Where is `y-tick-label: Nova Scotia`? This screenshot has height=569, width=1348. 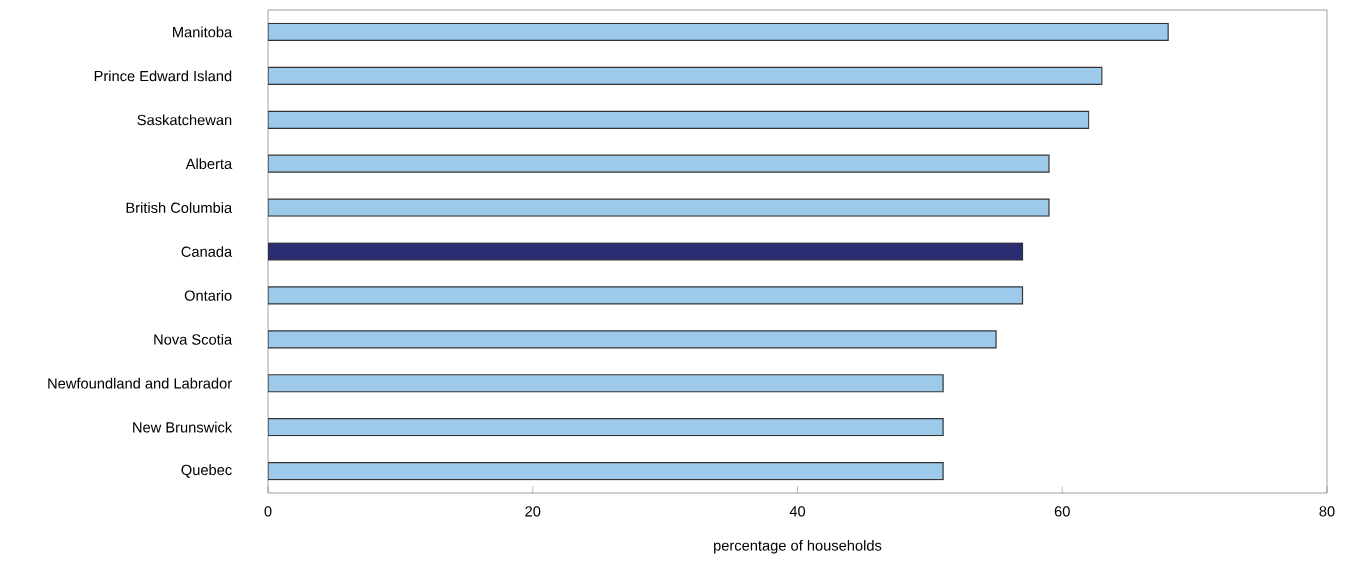
y-tick-label: Nova Scotia is located at coordinates (193, 339).